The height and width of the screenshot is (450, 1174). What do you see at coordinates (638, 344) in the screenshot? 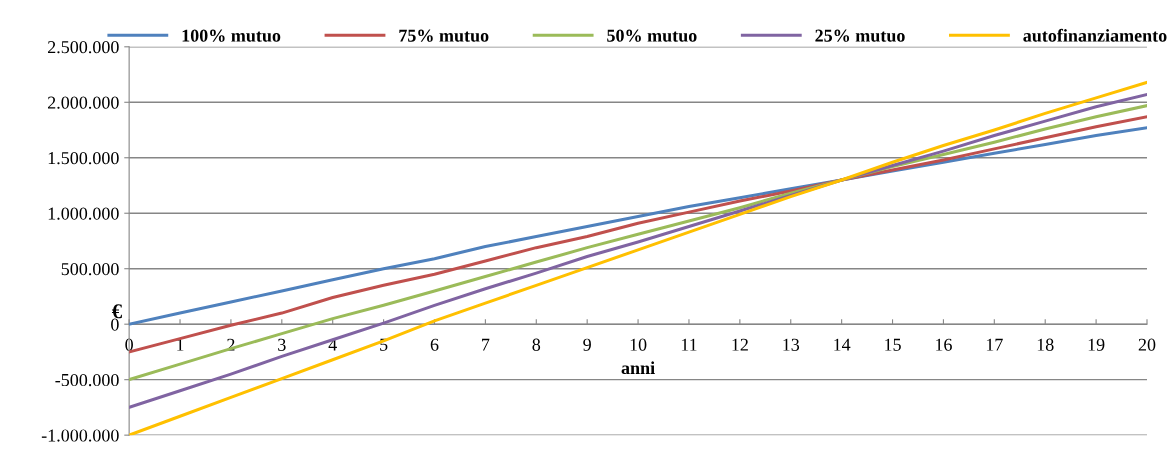
I see `x-tick-label: 10` at bounding box center [638, 344].